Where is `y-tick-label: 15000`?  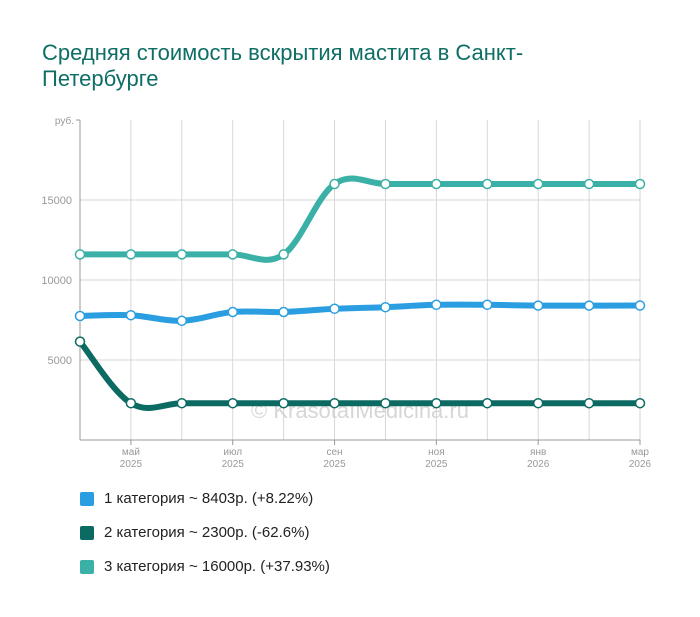
y-tick-label: 15000 is located at coordinates (56, 201).